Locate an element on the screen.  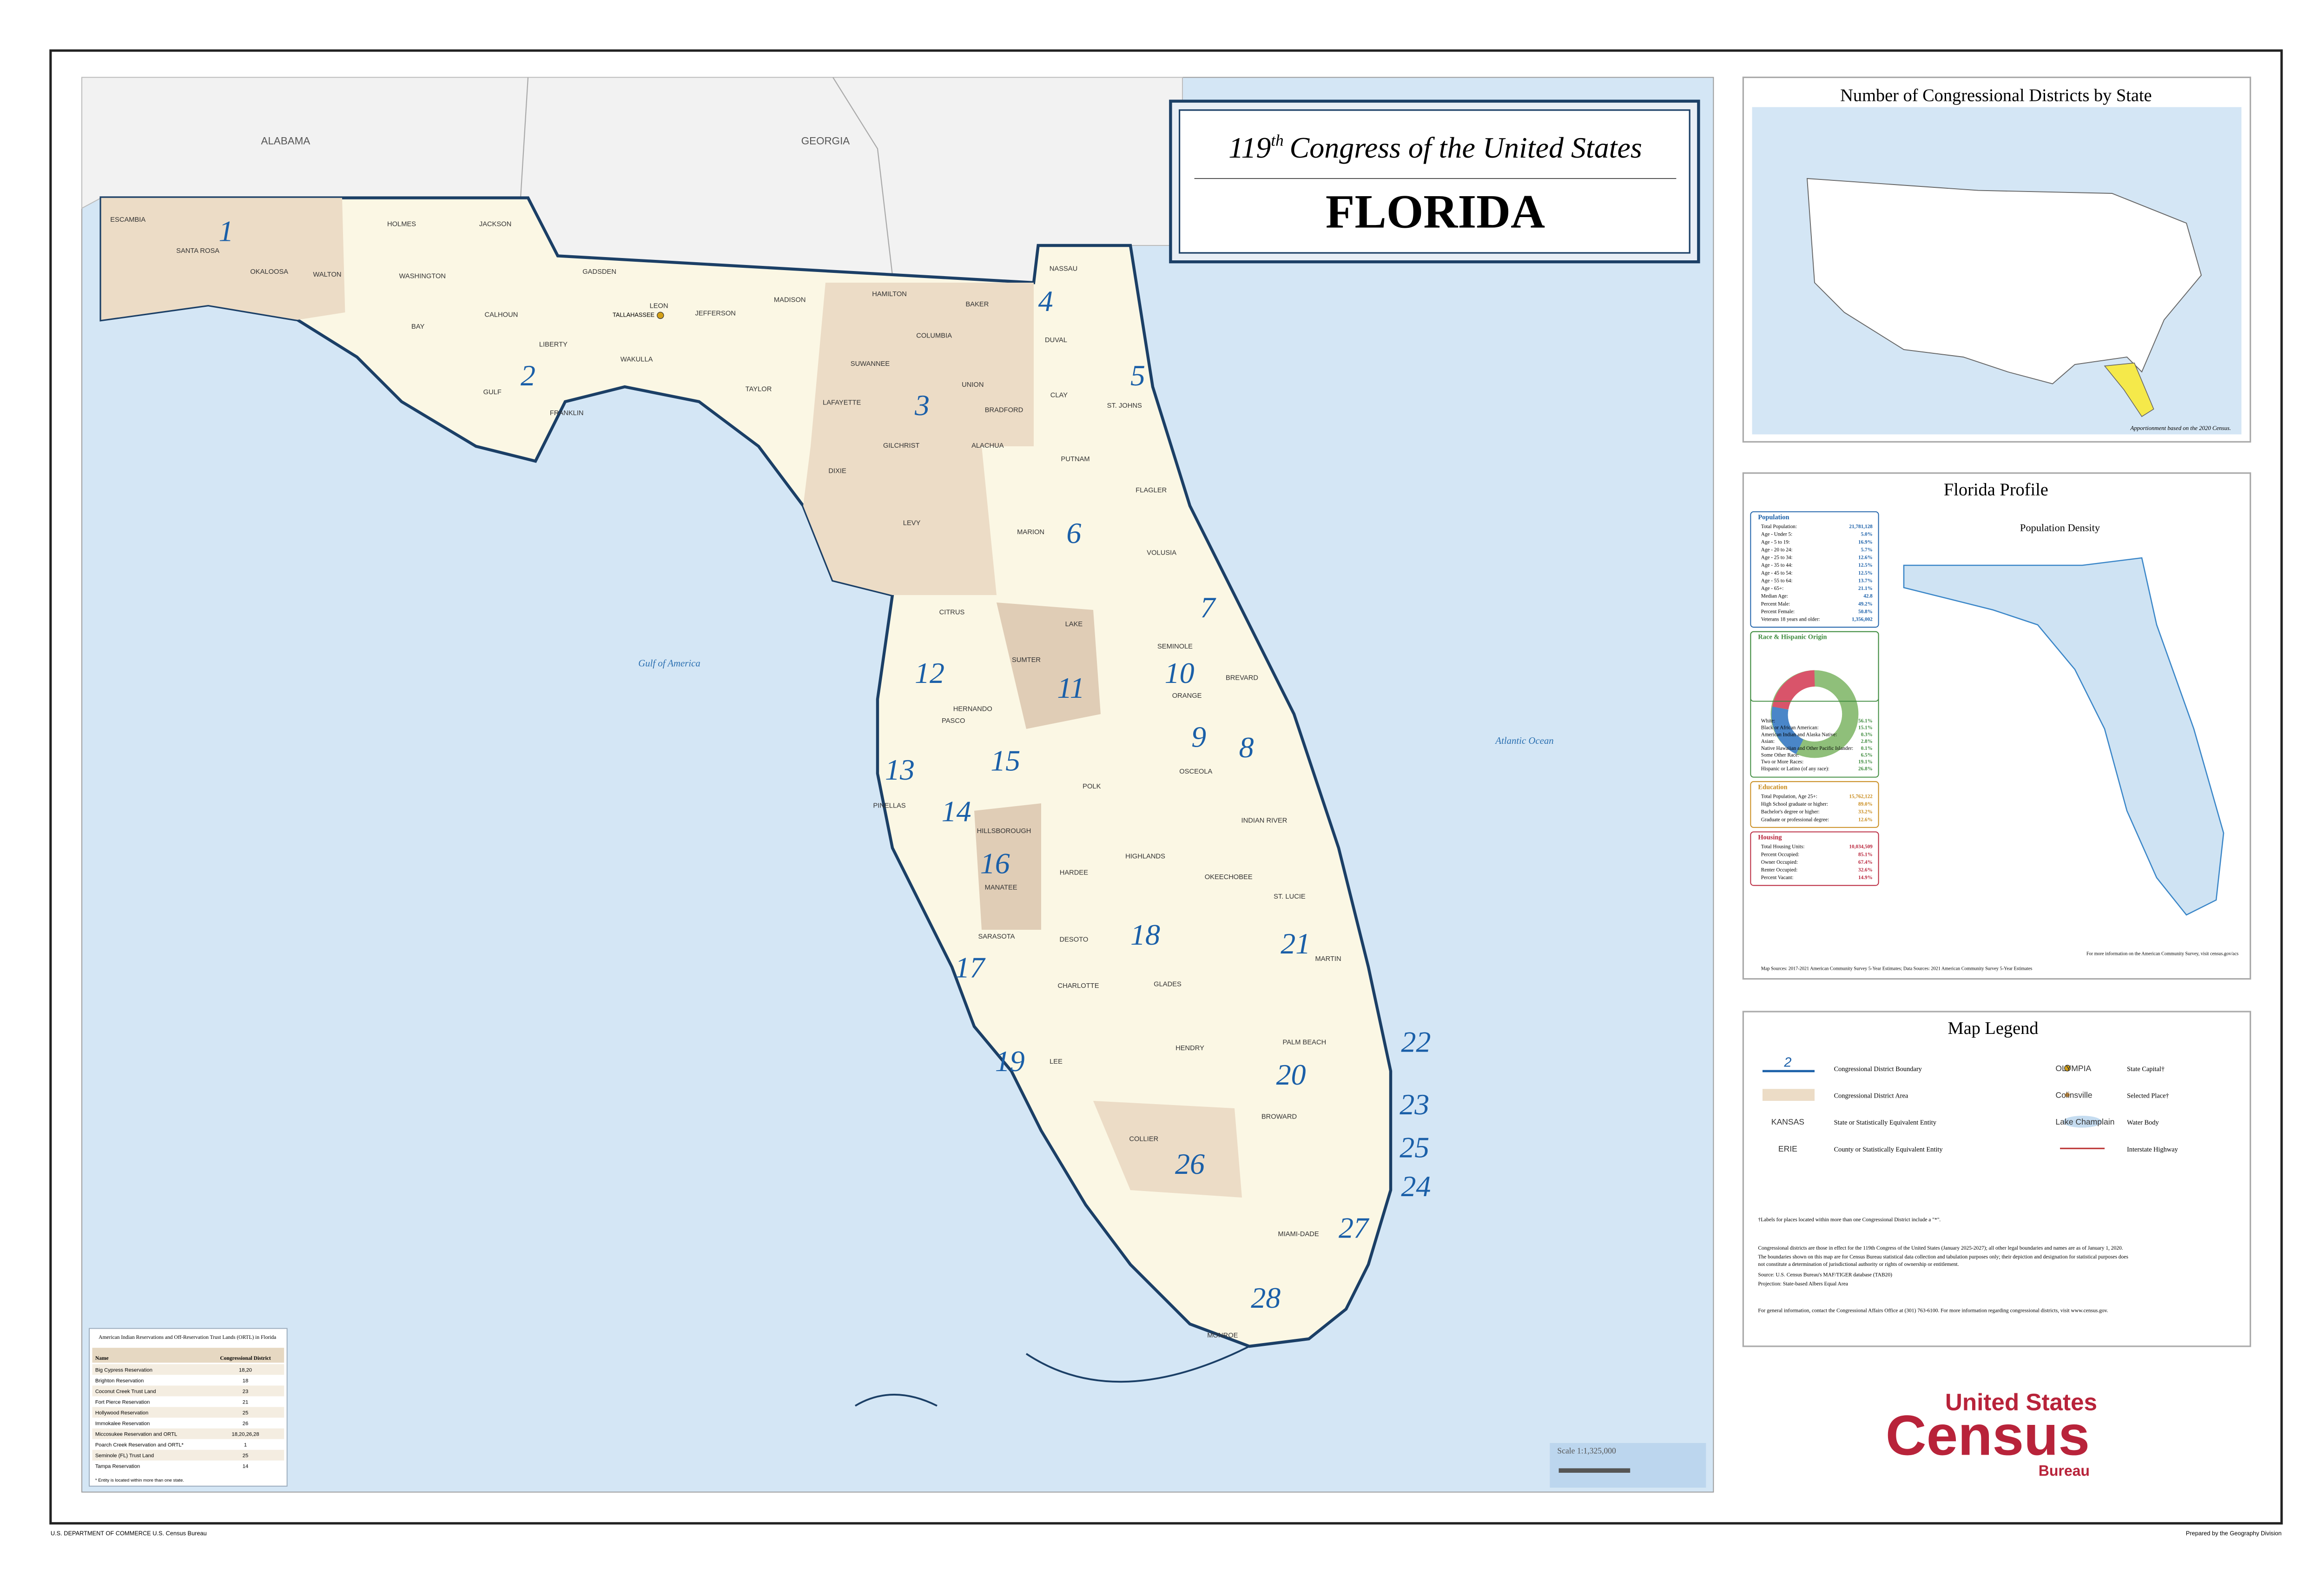
county-label: BAY is located at coordinates (418, 327).